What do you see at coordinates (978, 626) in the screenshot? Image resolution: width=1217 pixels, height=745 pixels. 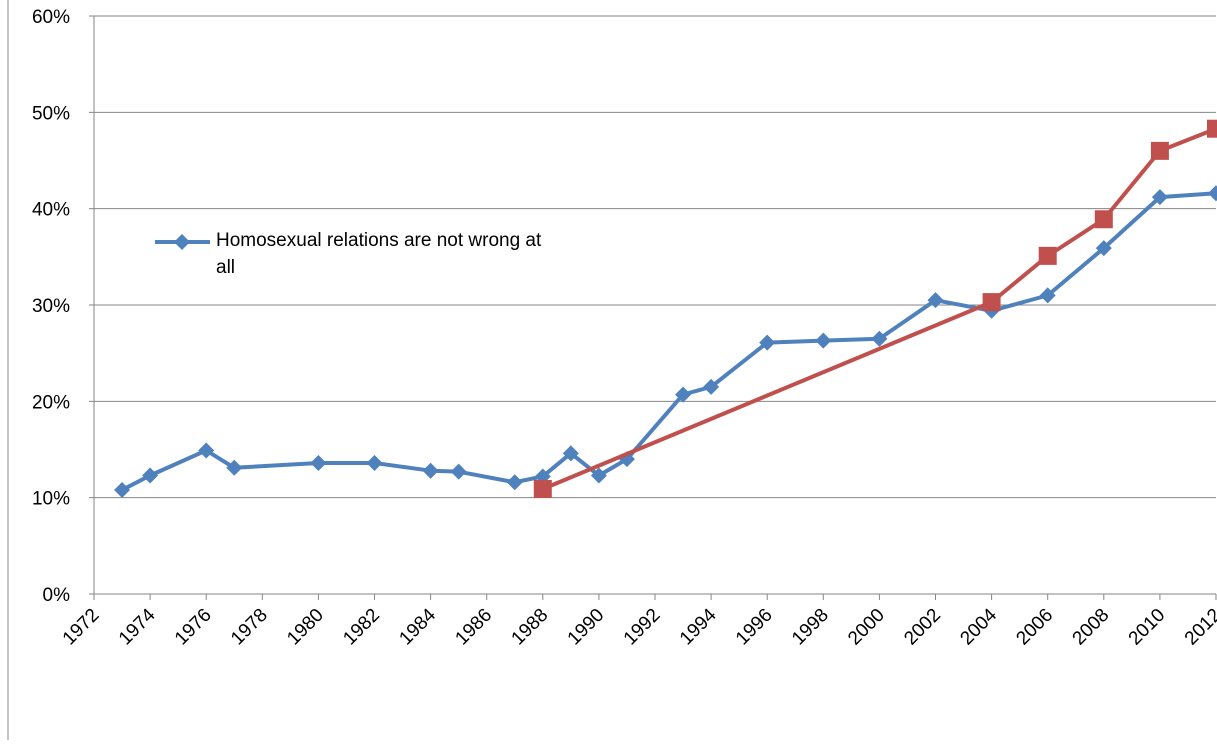 I see `x-tick-label: 2004` at bounding box center [978, 626].